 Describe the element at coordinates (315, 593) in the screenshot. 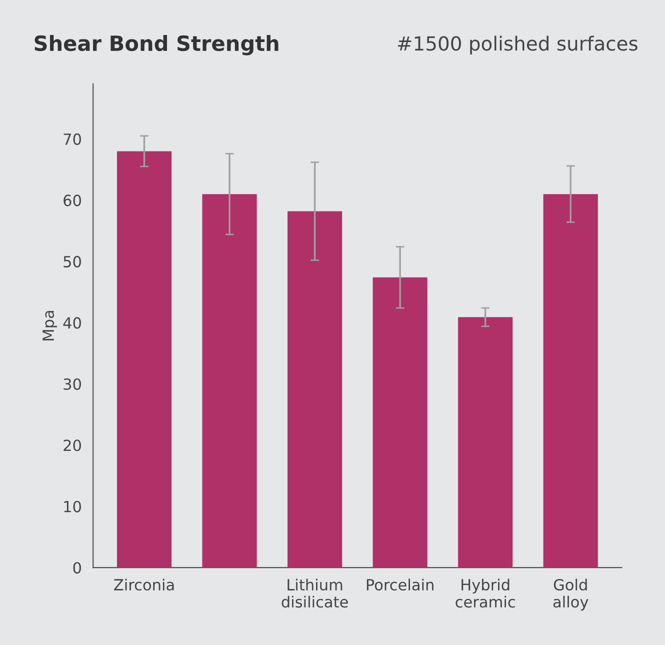

I see `x-tick-label: Lithium disilicate` at that location.